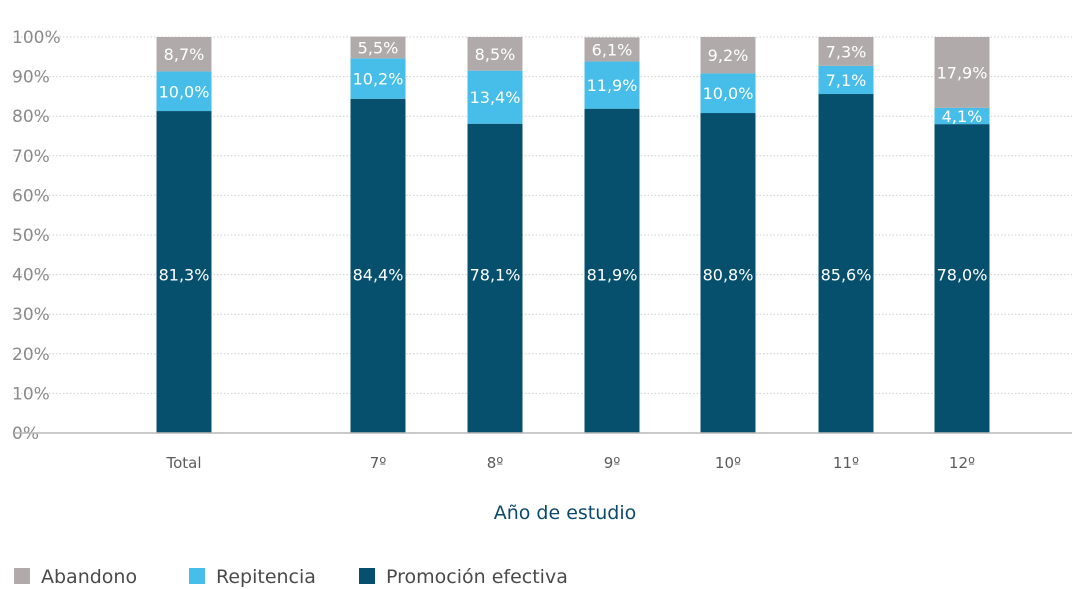 The width and height of the screenshot is (1072, 589). I want to click on x-tick-label: 10º, so click(728, 463).